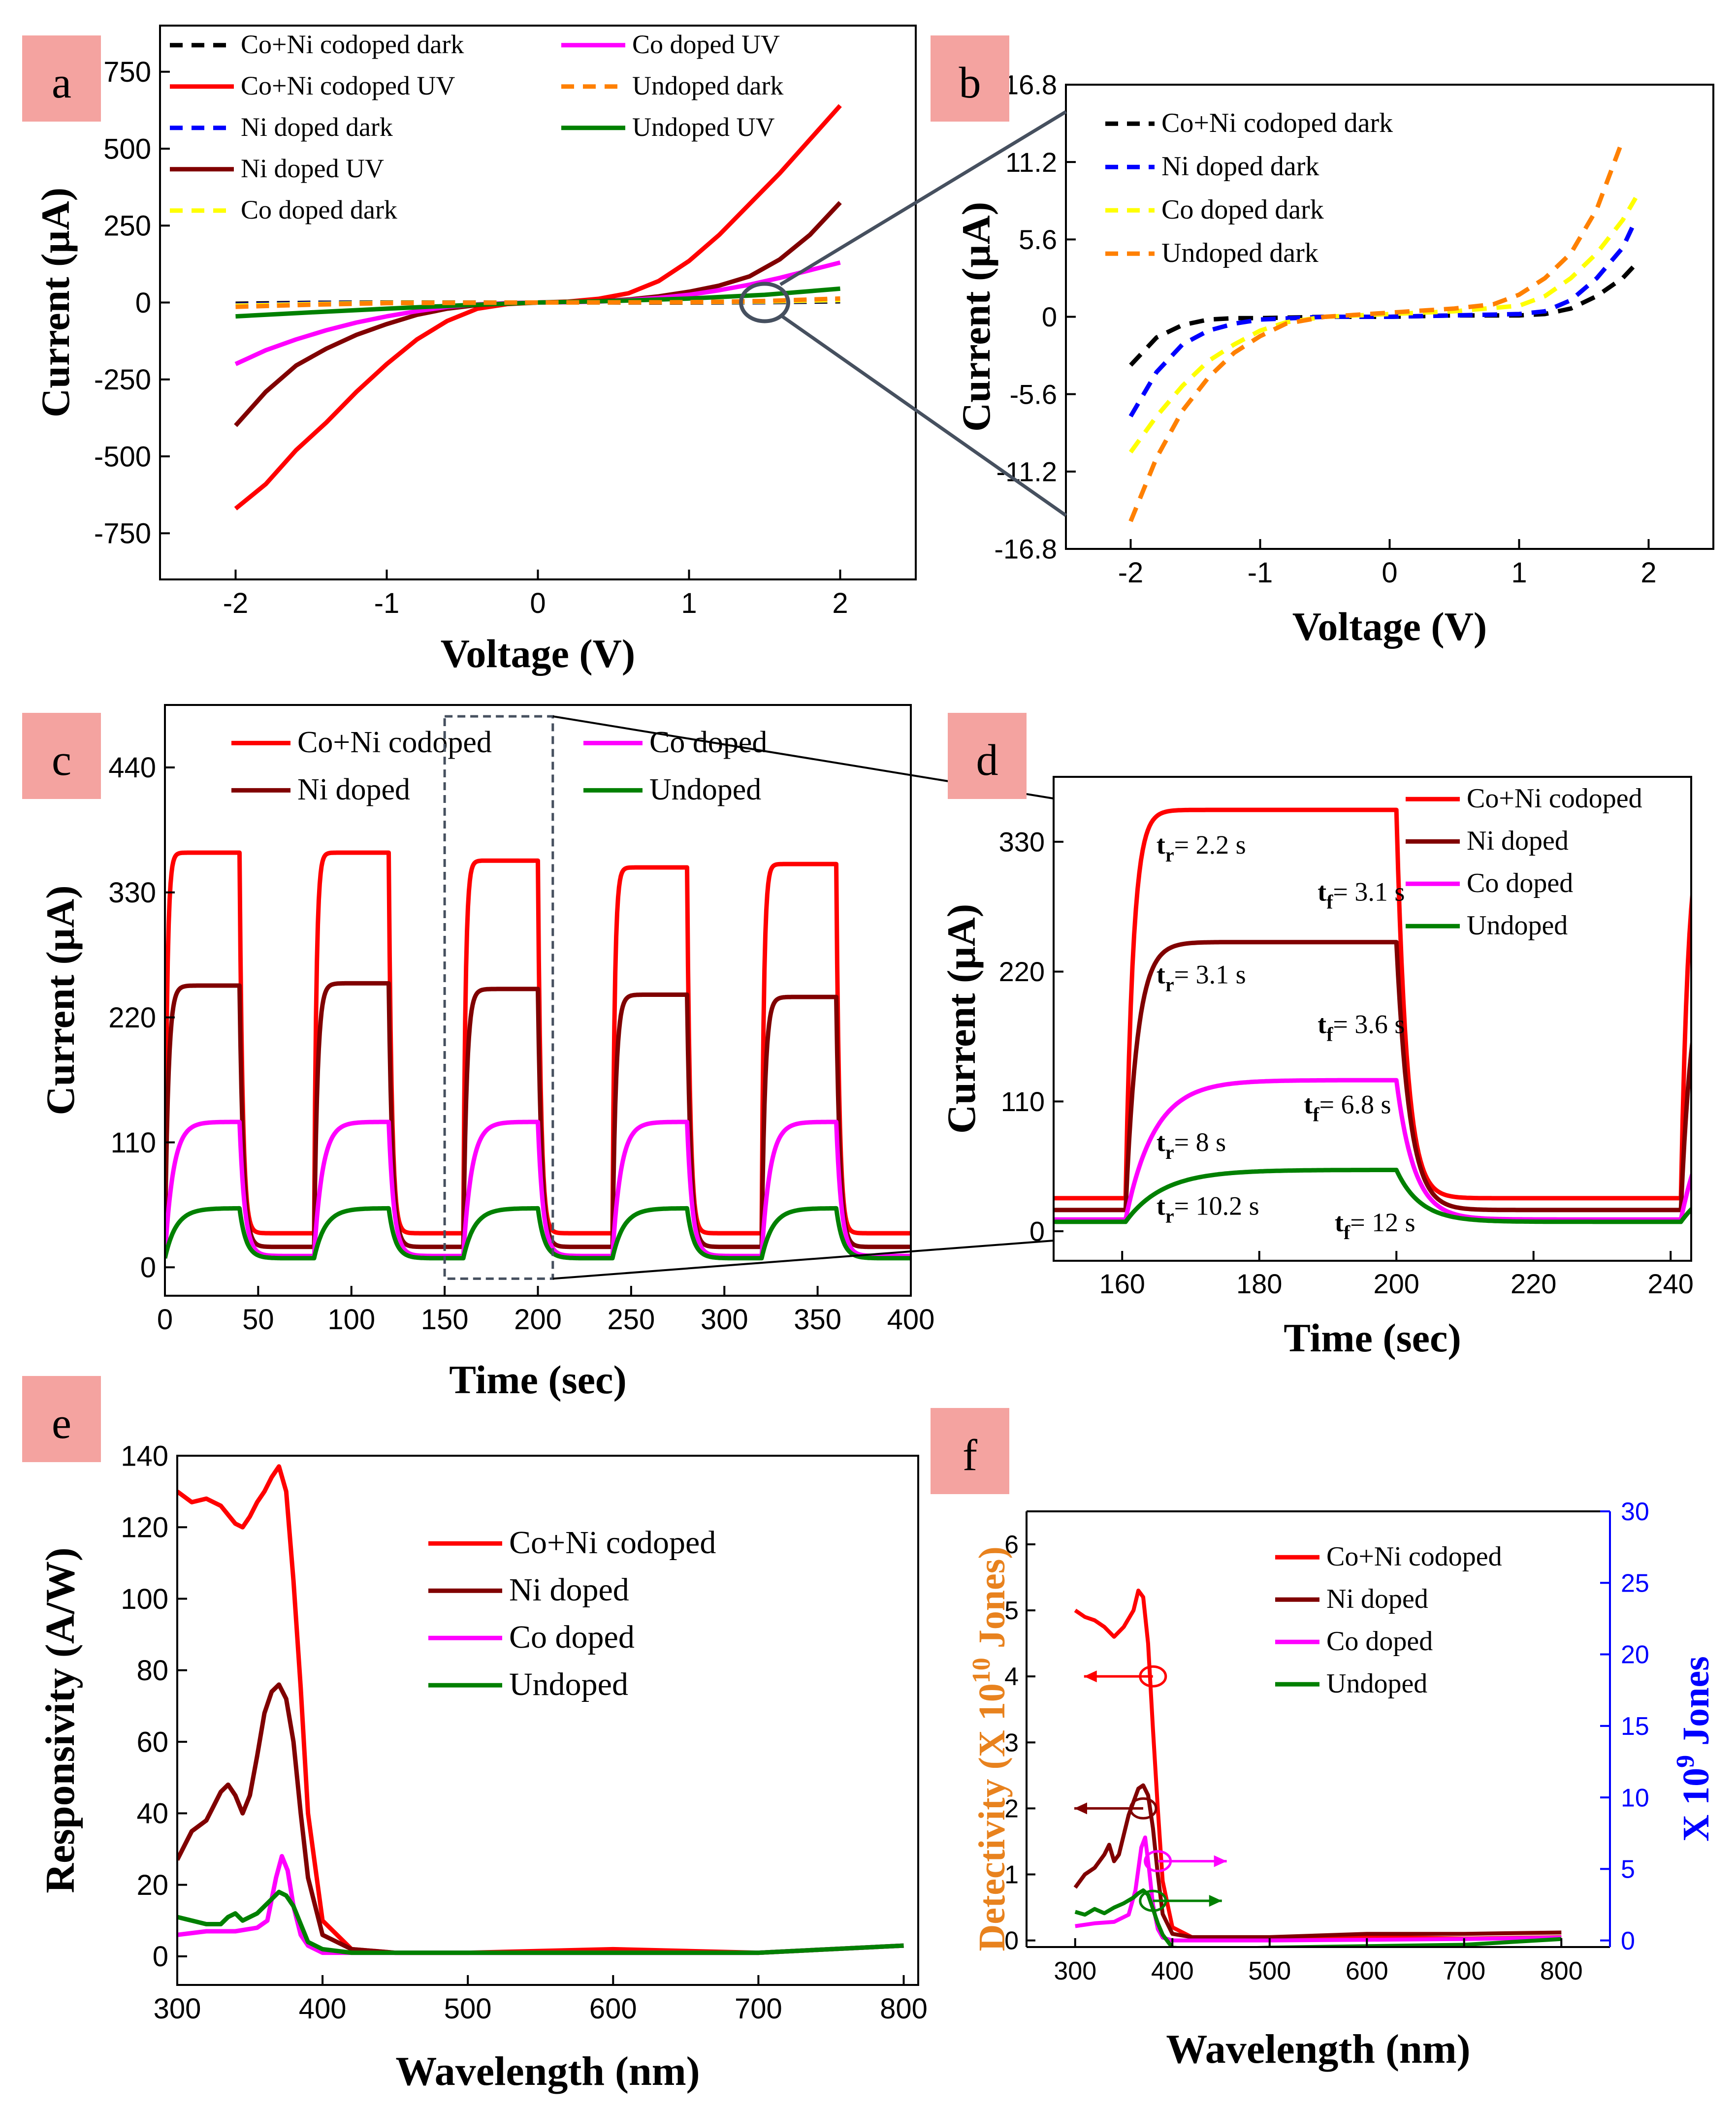  I want to click on legend-label: Undoped dark, so click(708, 85).